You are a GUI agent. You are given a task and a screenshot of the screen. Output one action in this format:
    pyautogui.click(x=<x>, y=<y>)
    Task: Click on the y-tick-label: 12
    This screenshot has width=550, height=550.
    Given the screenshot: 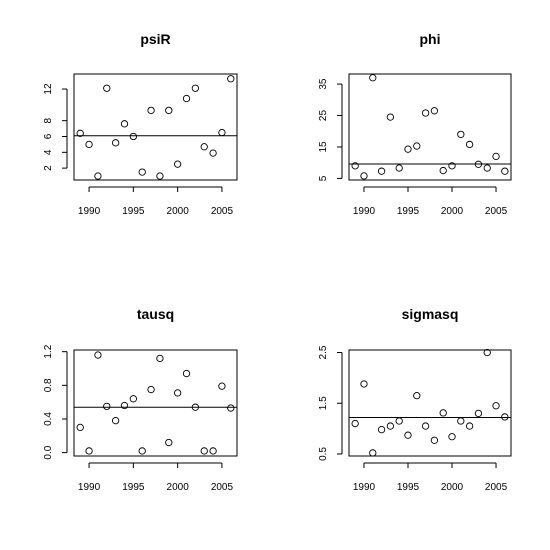 What is the action you would take?
    pyautogui.click(x=48, y=89)
    